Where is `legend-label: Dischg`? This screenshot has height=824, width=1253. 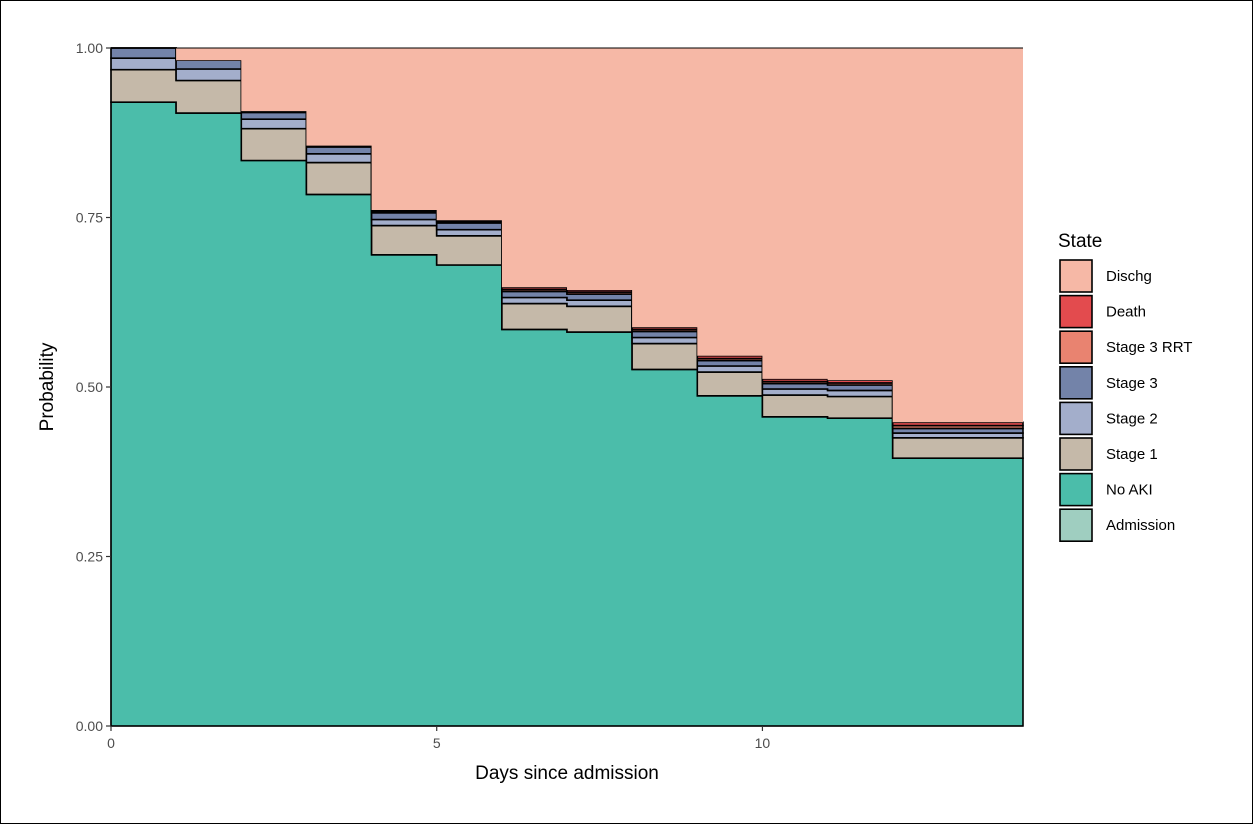 legend-label: Dischg is located at coordinates (1129, 276).